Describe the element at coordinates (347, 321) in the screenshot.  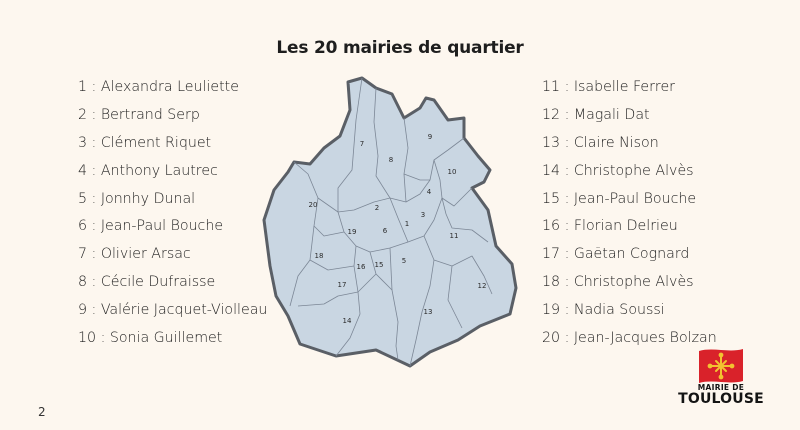
I see `district-number-label: 14` at that location.